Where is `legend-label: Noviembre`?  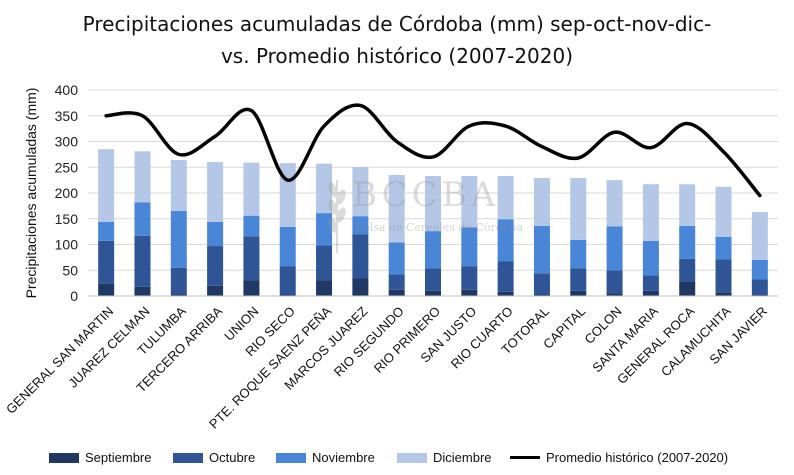 legend-label: Noviembre is located at coordinates (343, 457).